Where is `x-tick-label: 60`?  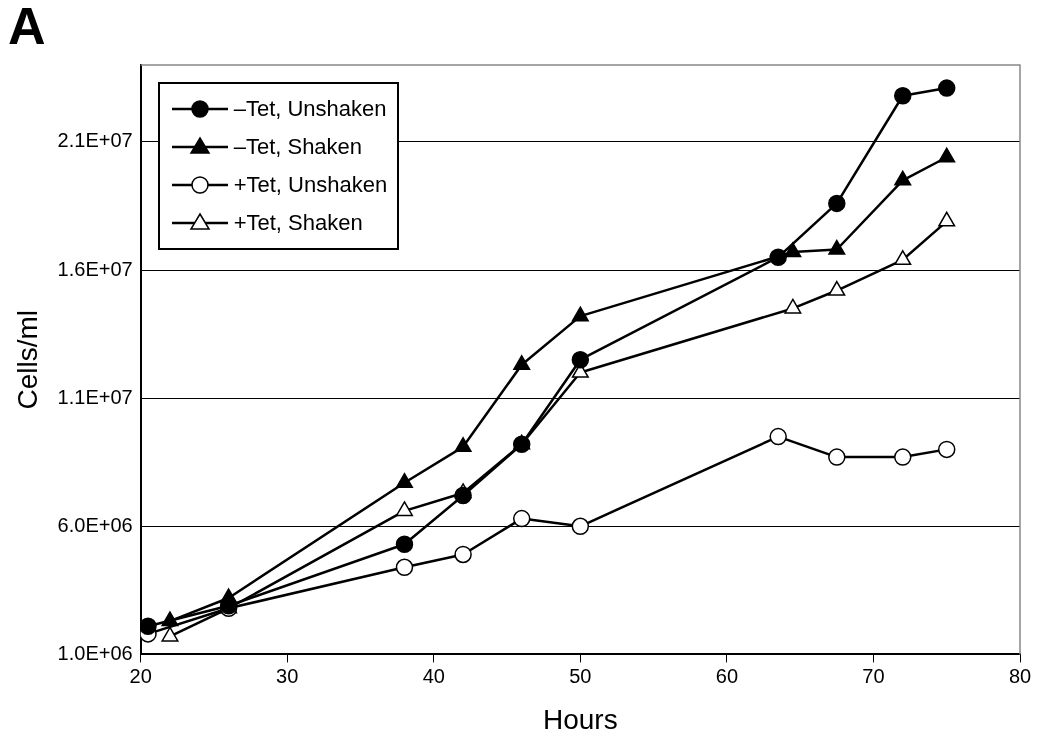 x-tick-label: 60 is located at coordinates (727, 675).